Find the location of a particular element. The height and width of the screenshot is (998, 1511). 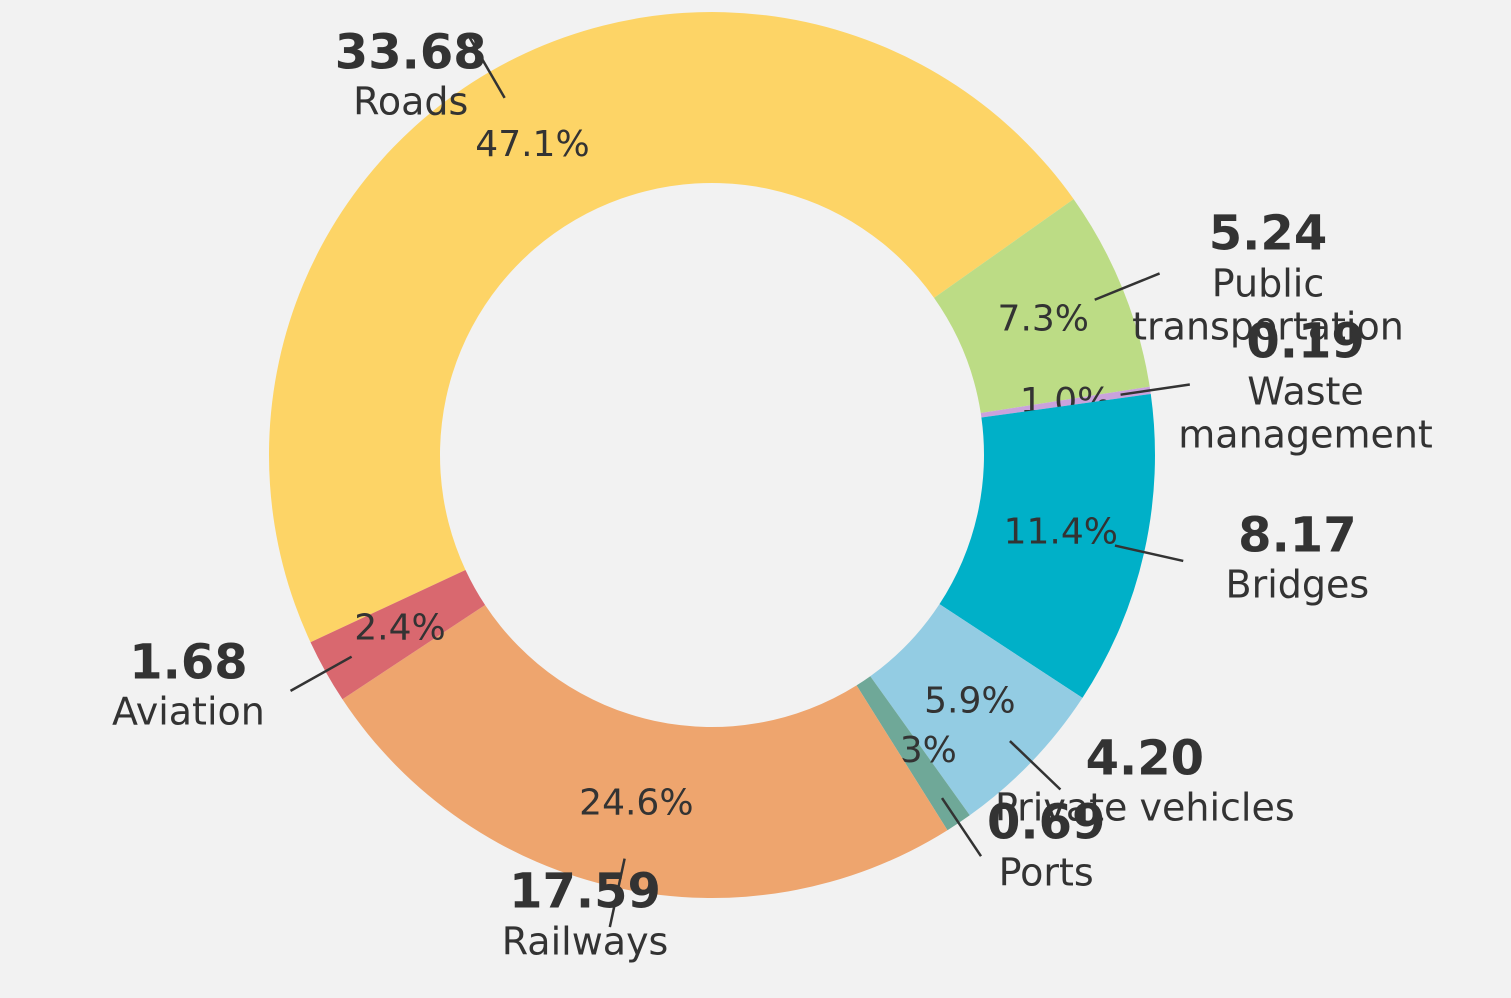

value-label: 5.24 is located at coordinates (1268, 234).